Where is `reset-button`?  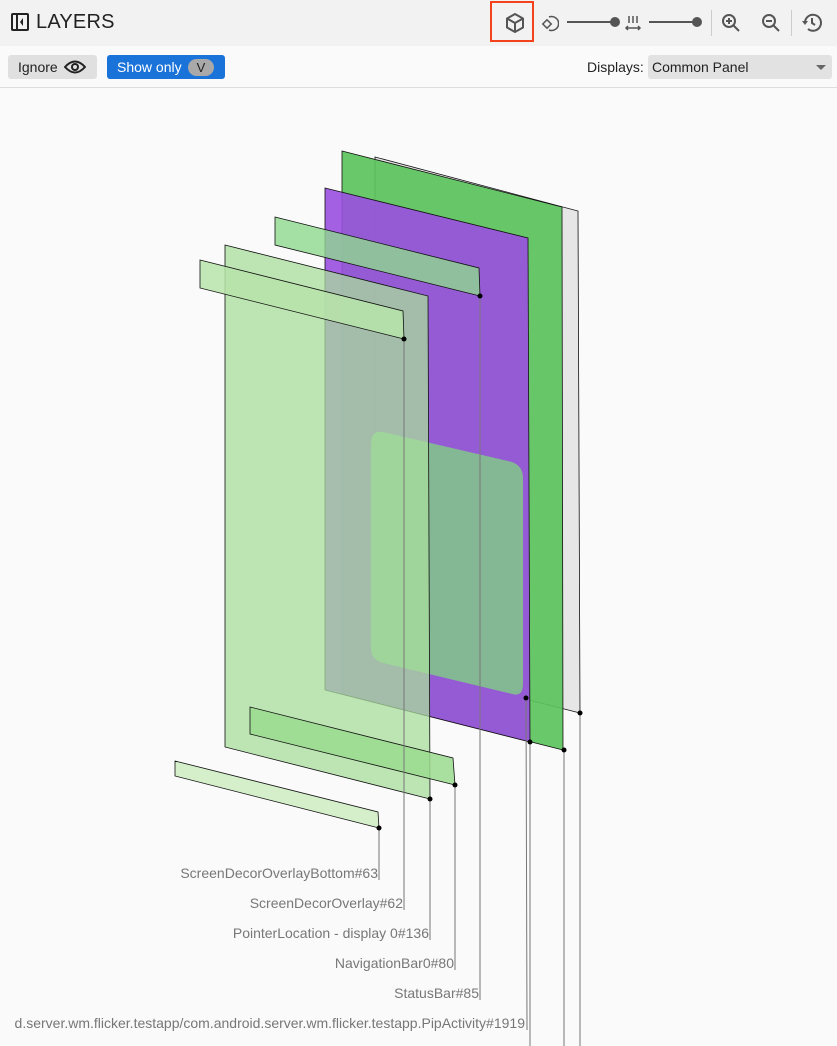
reset-button is located at coordinates (812, 23).